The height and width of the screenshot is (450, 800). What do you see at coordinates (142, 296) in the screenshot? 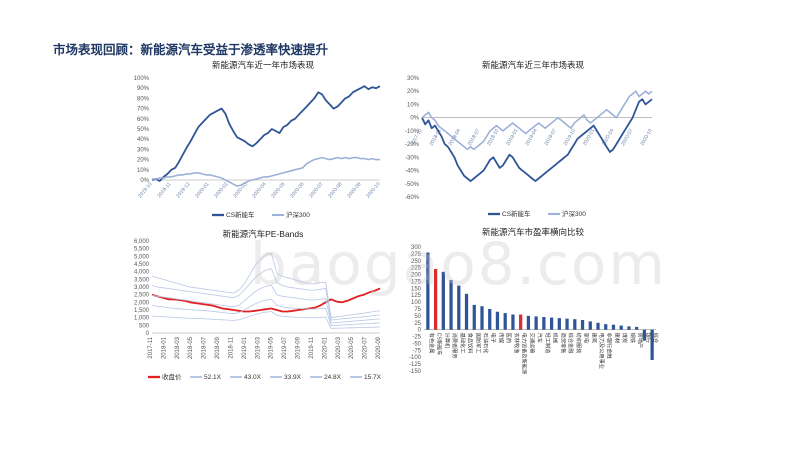
I see `y-tick-label: 2,500` at bounding box center [142, 296].